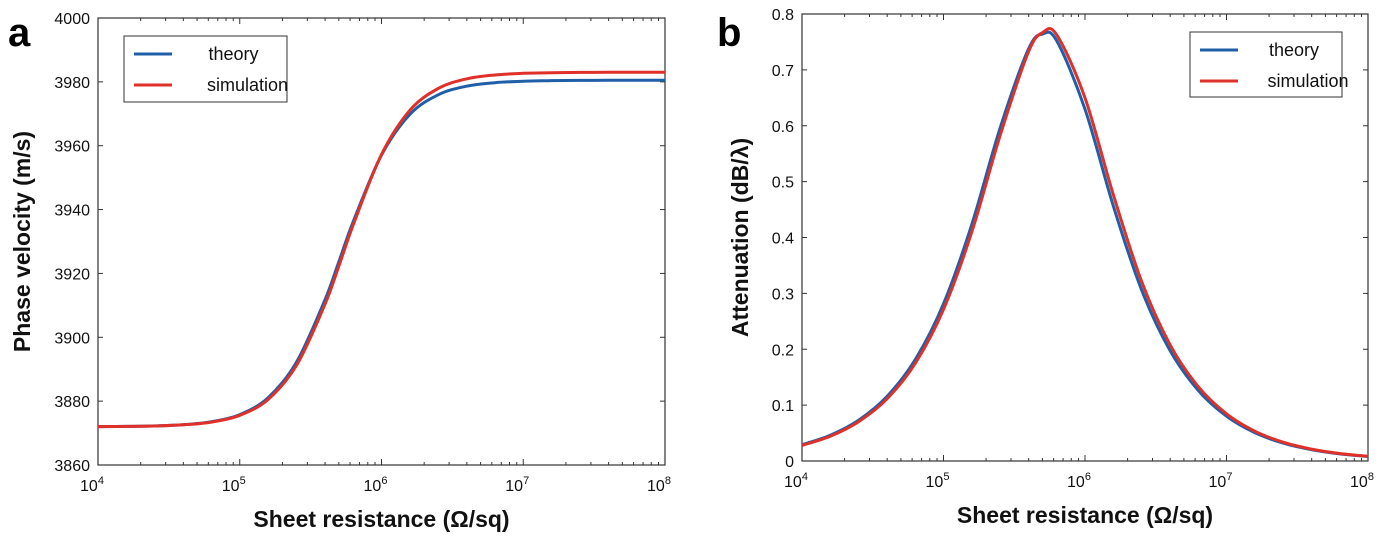 The image size is (1384, 539). Describe the element at coordinates (783, 239) in the screenshot. I see `y-tick-label: 0.4` at that location.